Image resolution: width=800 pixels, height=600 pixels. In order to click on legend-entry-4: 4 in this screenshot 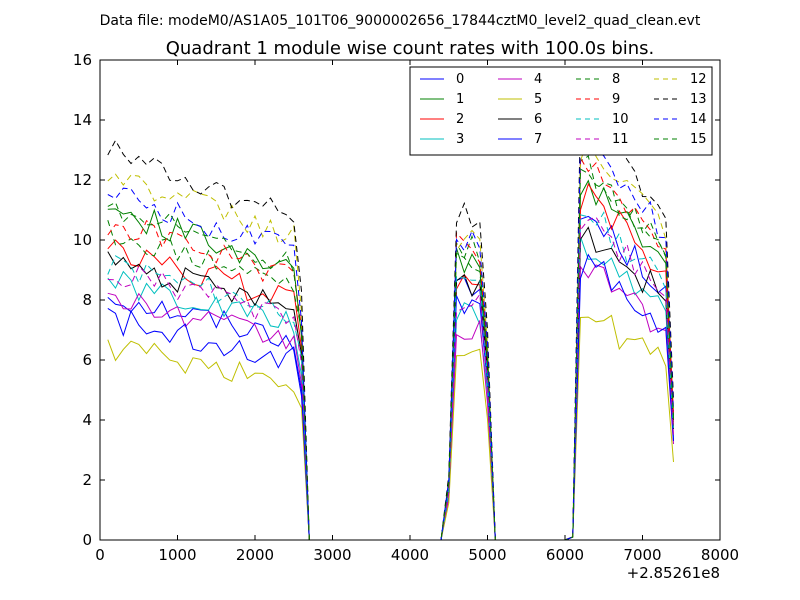, I will do `click(520, 79)`.